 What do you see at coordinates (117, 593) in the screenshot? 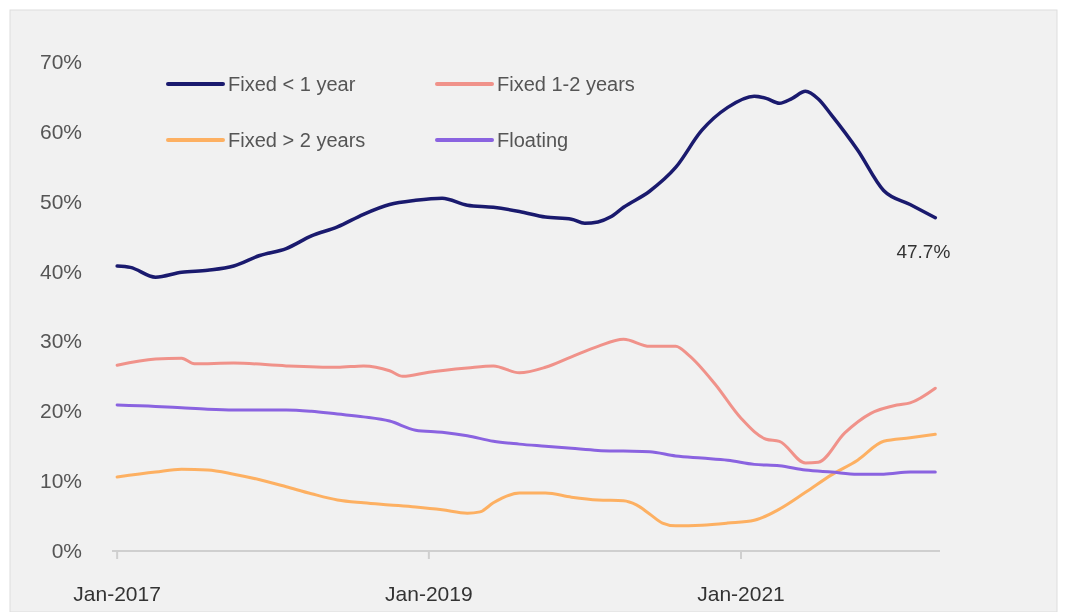
I see `x-tick-label: Jan-2017` at bounding box center [117, 593].